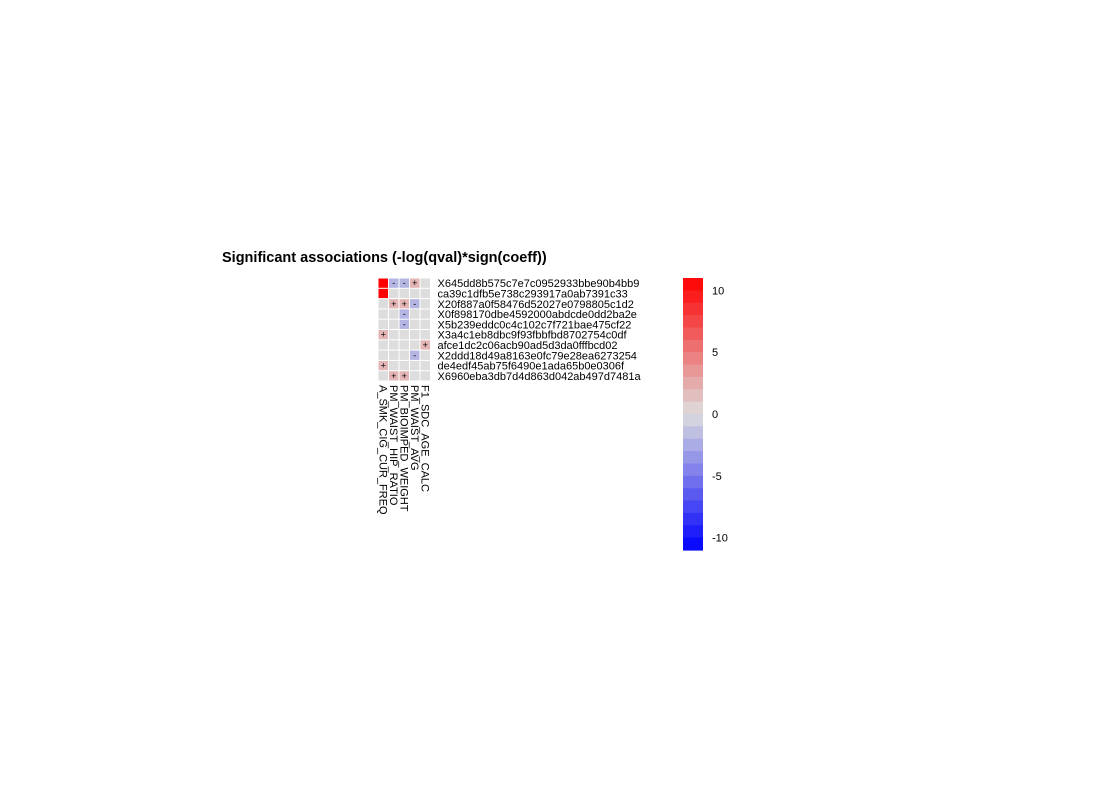  What do you see at coordinates (720, 414) in the screenshot?
I see `color-legend-ticks: 10 5 0 -5 -10` at bounding box center [720, 414].